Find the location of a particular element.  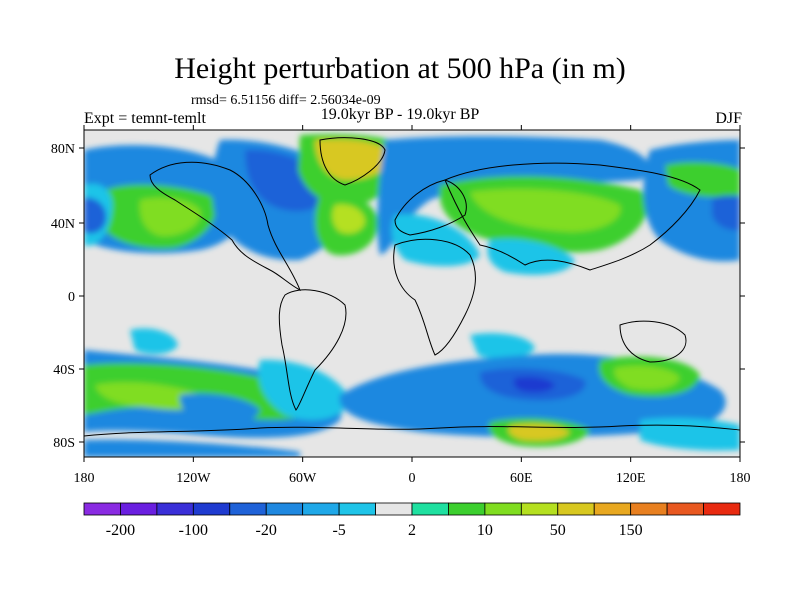

lon-tick-label: 60W is located at coordinates (303, 478).